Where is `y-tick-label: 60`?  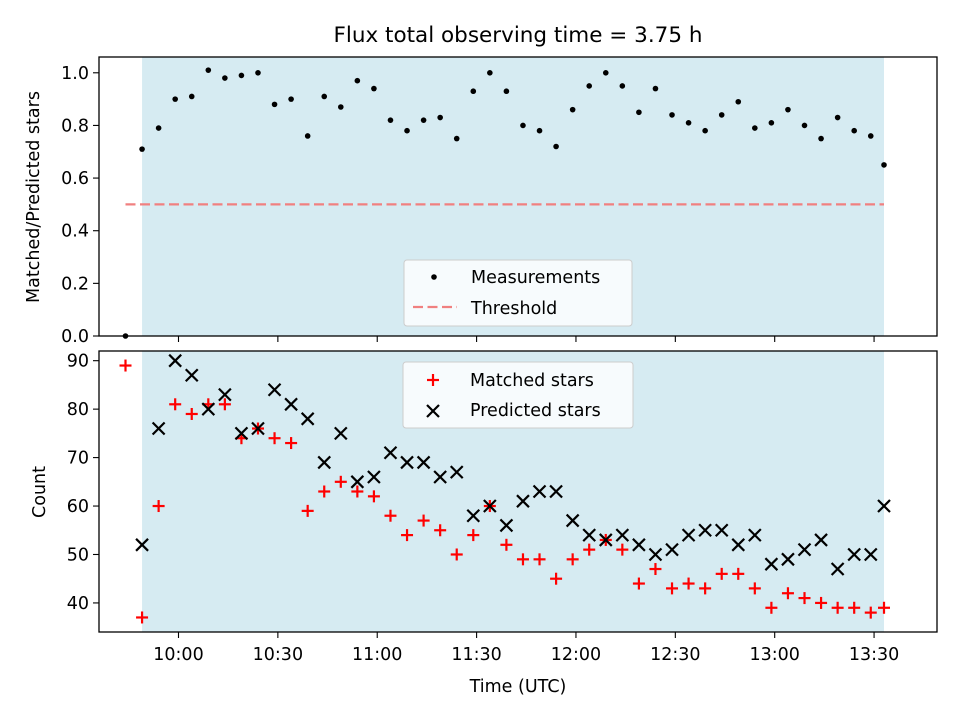 y-tick-label: 60 is located at coordinates (78, 507).